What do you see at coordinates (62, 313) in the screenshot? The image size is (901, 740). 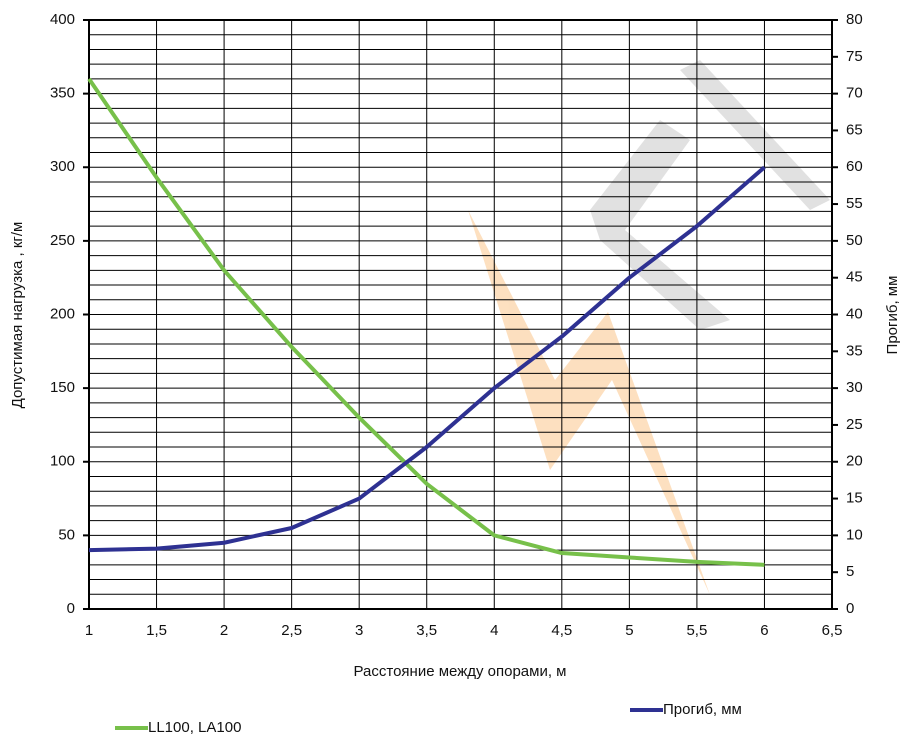 I see `y-tick-label: 200` at bounding box center [62, 313].